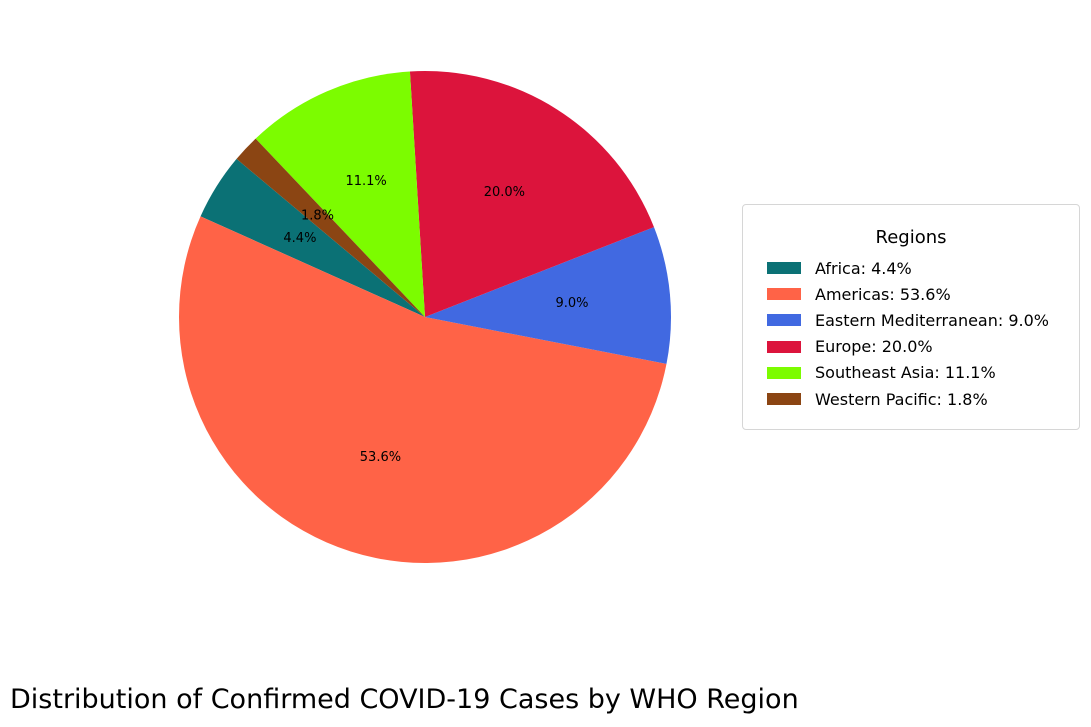 The height and width of the screenshot is (727, 1091). What do you see at coordinates (874, 347) in the screenshot?
I see `legend-label: Europe: 20.0%` at bounding box center [874, 347].